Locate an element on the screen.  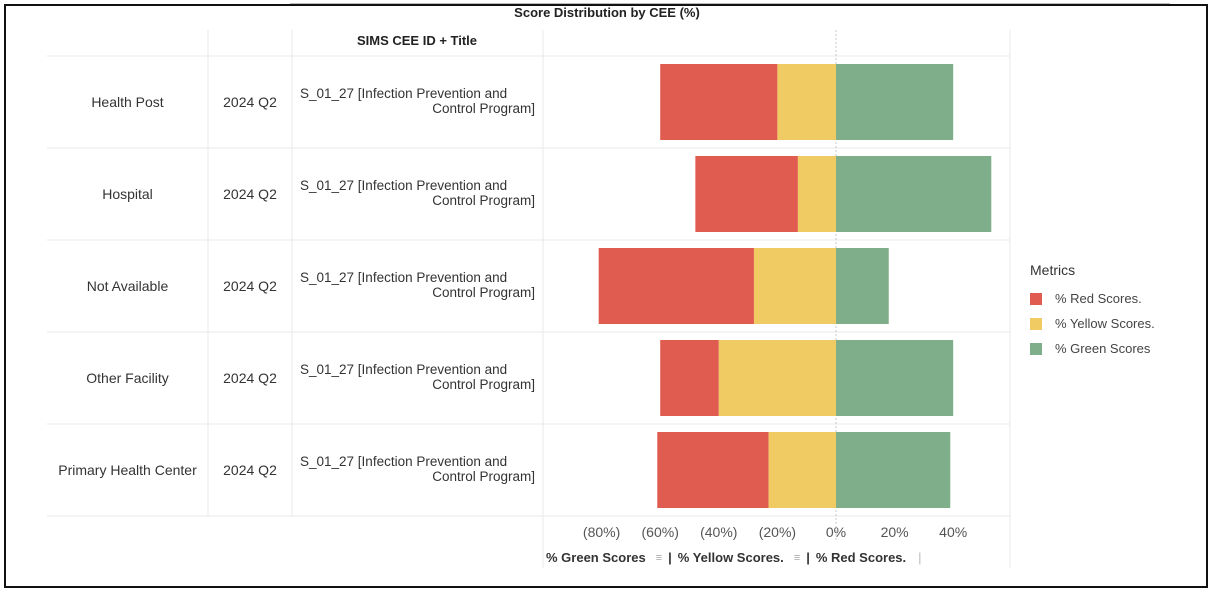
x-tick-label: (80%) is located at coordinates (601, 532).